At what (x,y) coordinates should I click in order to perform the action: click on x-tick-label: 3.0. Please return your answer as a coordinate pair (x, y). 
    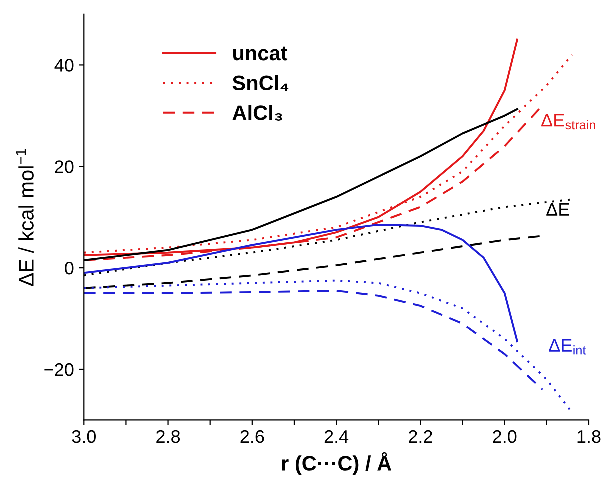
    Looking at the image, I should click on (84, 437).